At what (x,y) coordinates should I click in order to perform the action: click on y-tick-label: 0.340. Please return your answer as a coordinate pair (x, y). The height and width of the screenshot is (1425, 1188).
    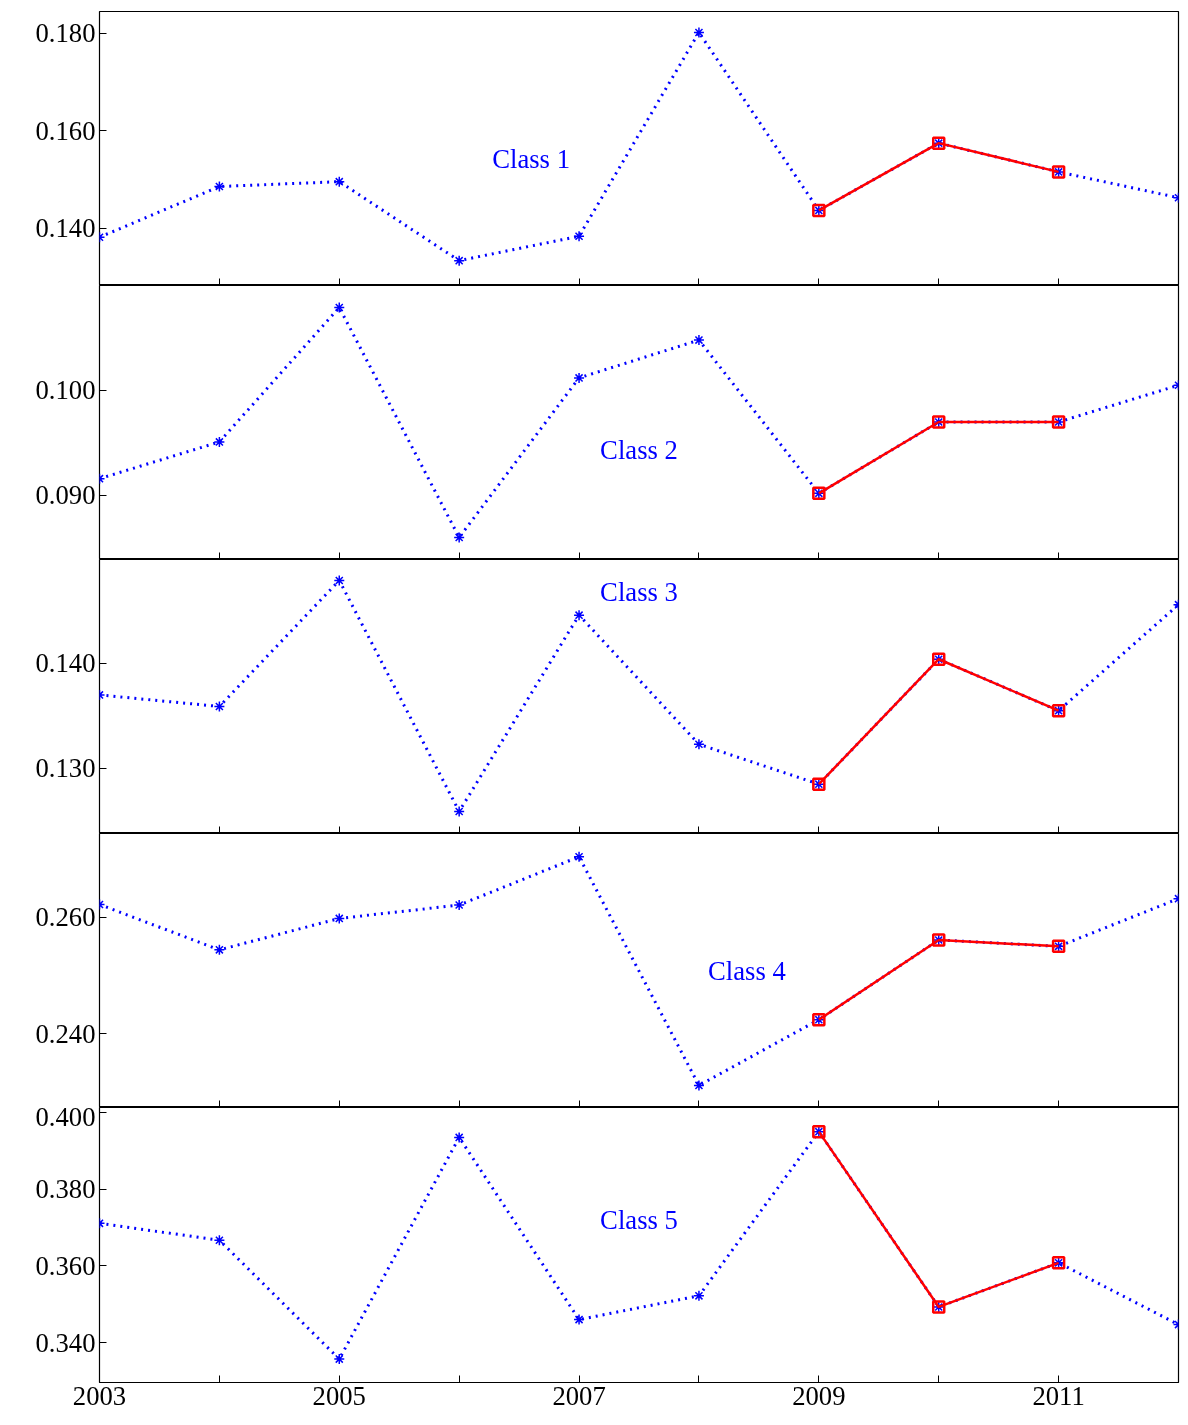
    Looking at the image, I should click on (65, 1342).